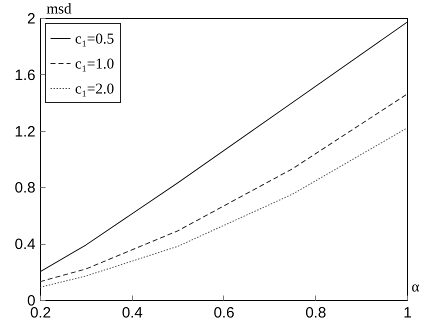 The height and width of the screenshot is (326, 424). Describe the element at coordinates (25, 131) in the screenshot. I see `y-tick-label: 1.2` at that location.